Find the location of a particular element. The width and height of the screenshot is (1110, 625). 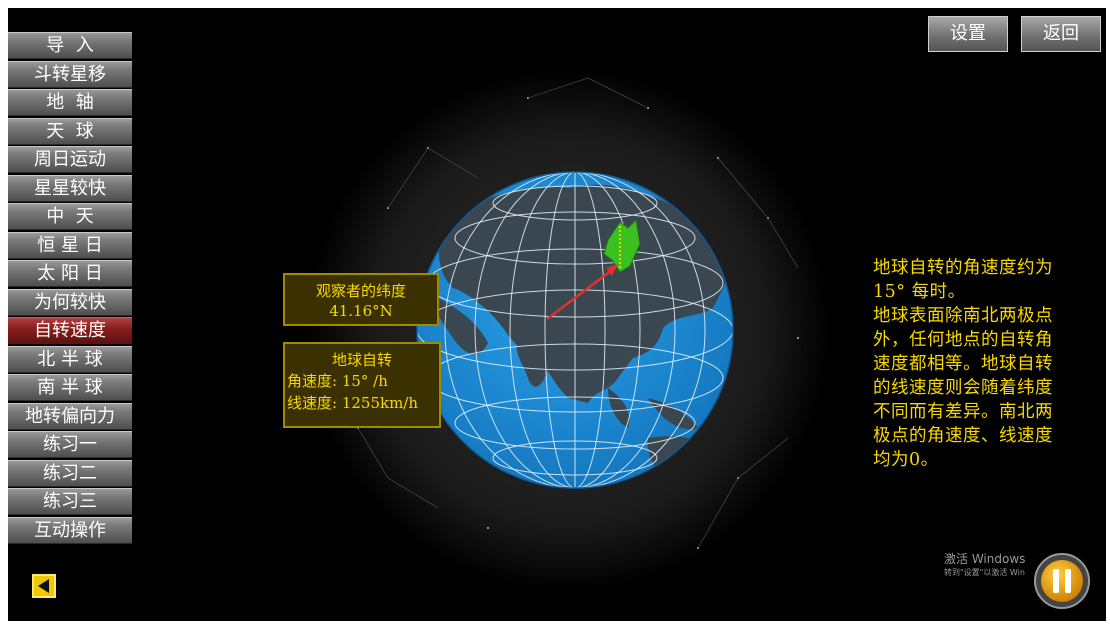

rotation-title: 地球自转 is located at coordinates (361, 360).